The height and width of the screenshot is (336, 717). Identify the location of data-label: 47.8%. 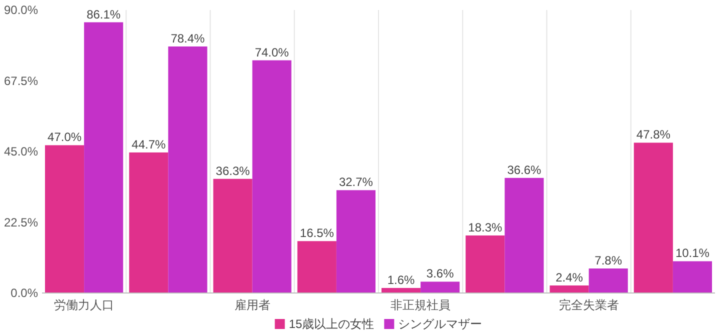
(653, 135).